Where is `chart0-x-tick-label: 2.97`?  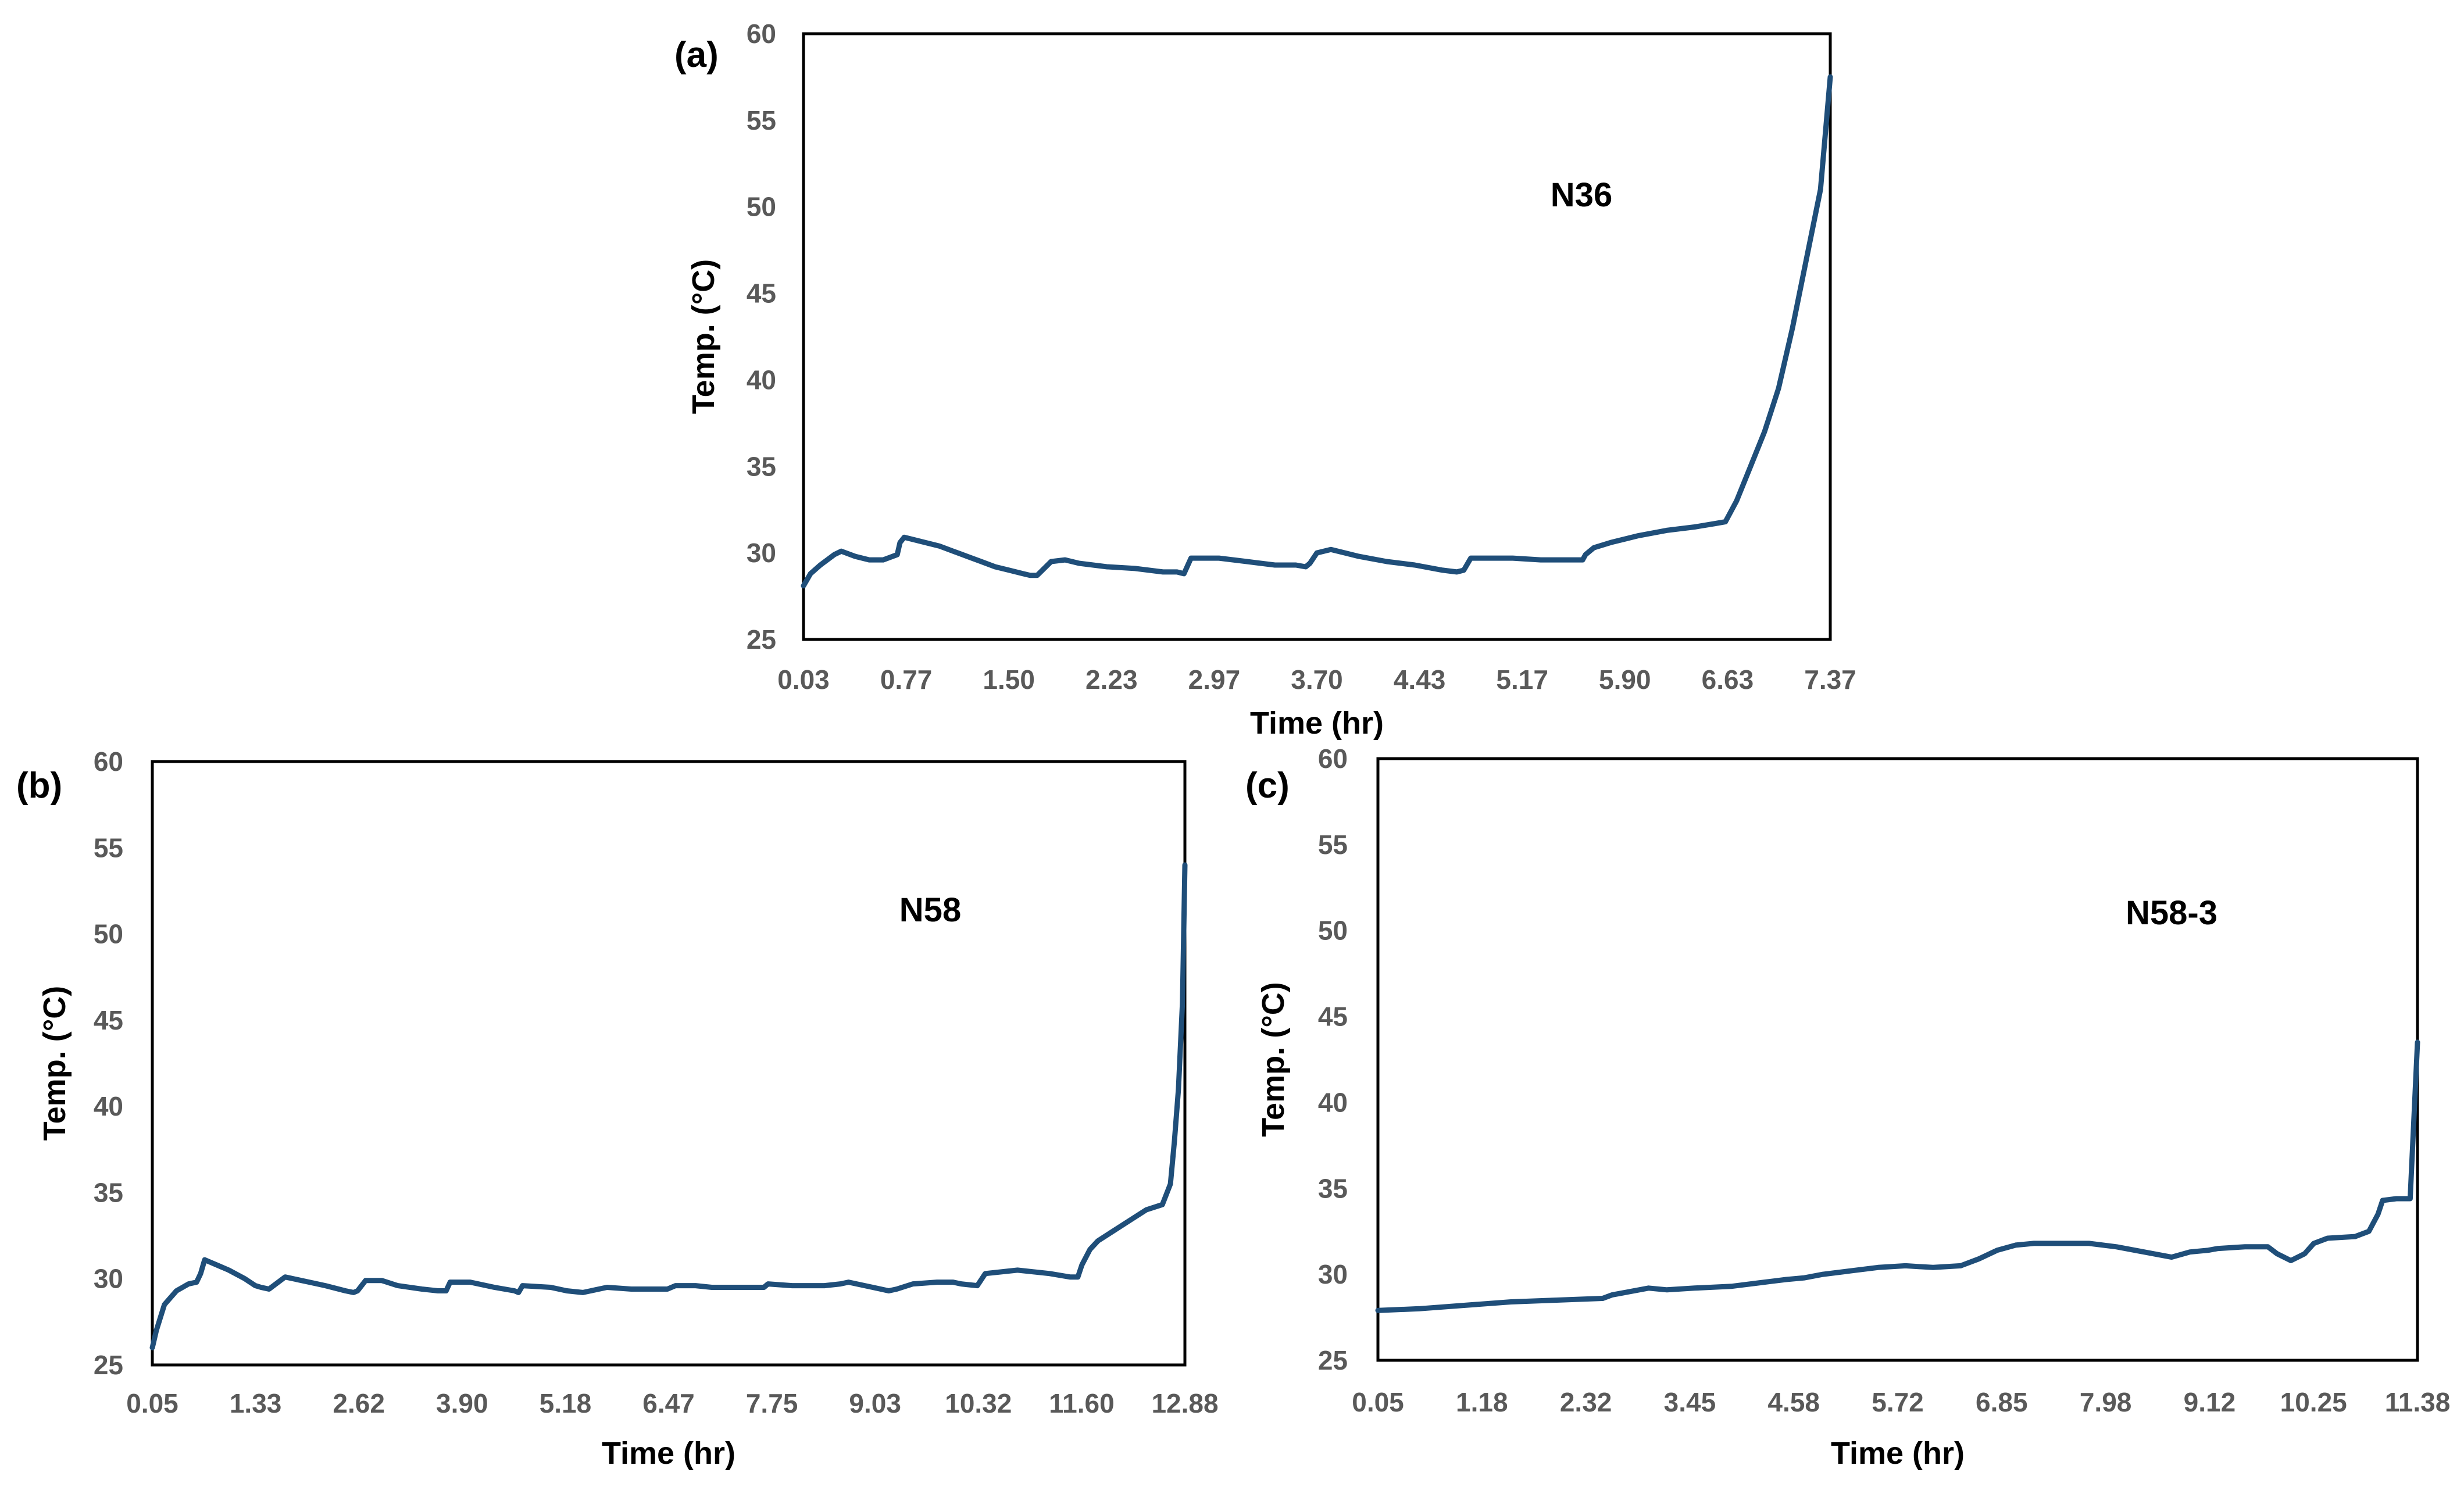
chart0-x-tick-label: 2.97 is located at coordinates (1214, 679).